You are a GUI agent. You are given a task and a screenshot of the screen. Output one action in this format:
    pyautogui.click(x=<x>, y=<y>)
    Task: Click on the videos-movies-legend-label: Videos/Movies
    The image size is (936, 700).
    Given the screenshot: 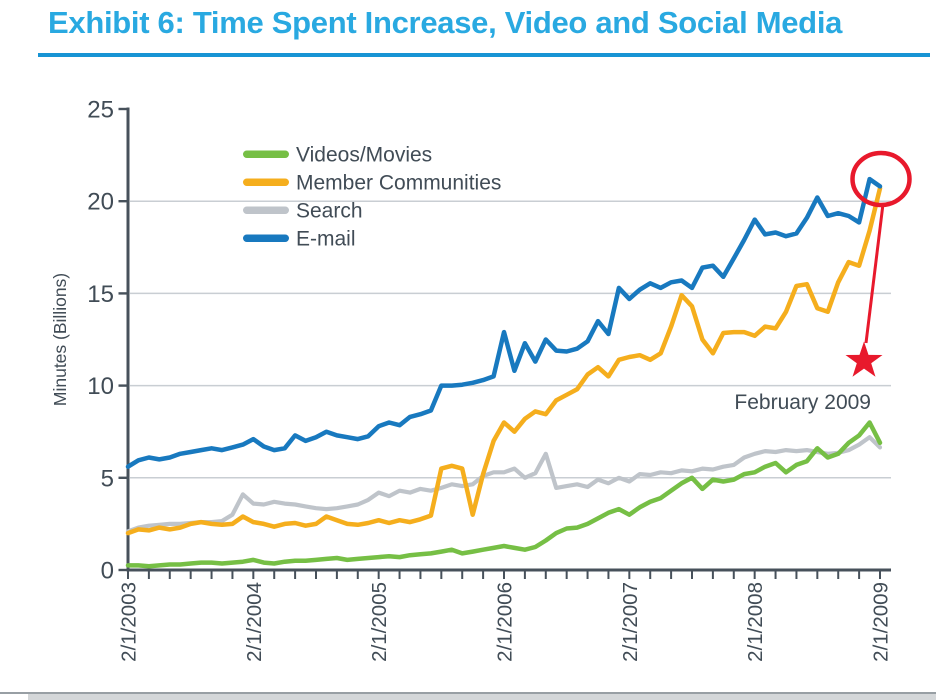 What is the action you would take?
    pyautogui.click(x=364, y=155)
    